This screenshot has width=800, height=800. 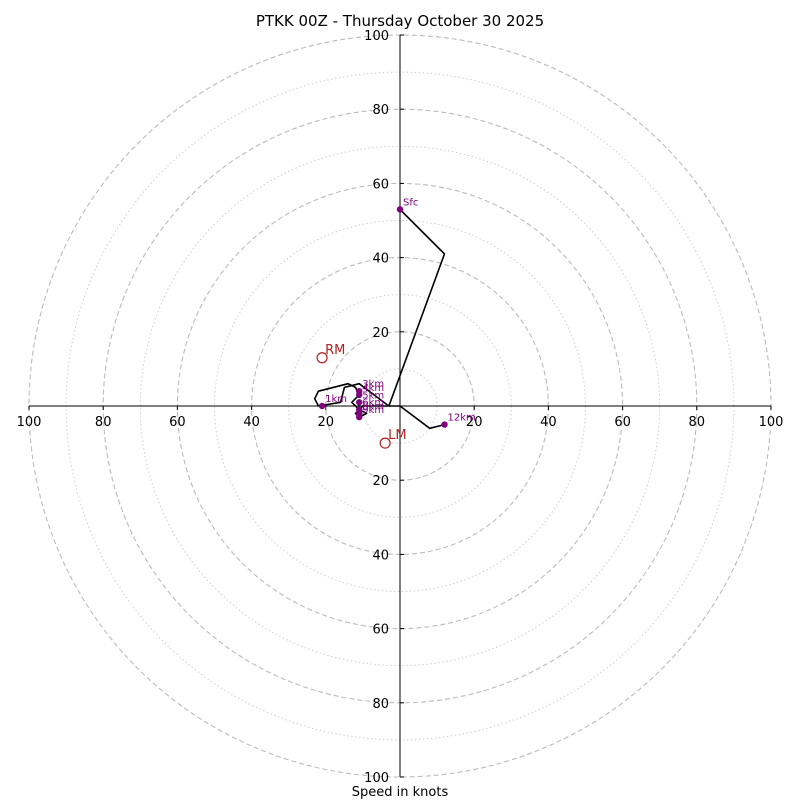 What do you see at coordinates (373, 395) in the screenshot?
I see `height-marker-label: 5km` at bounding box center [373, 395].